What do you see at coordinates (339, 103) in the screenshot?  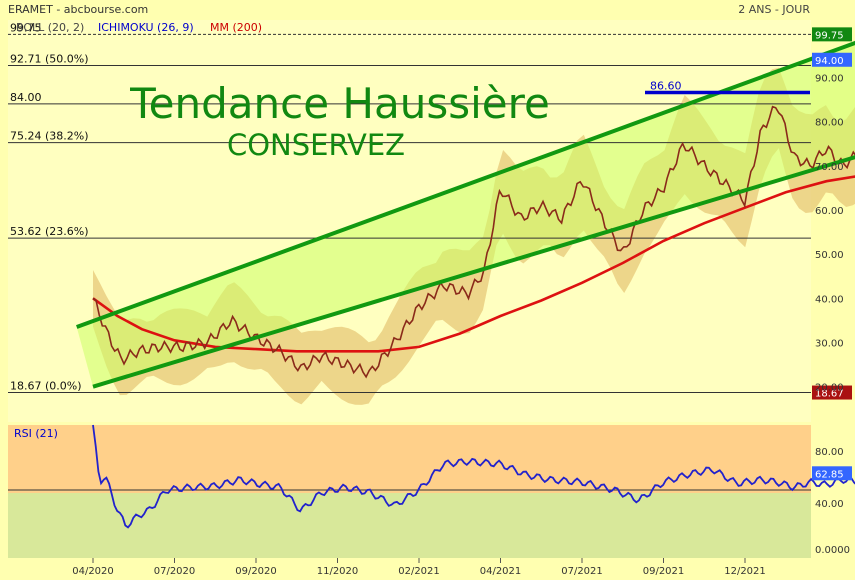 I see `headline-annotation: Tendance Haussière` at bounding box center [339, 103].